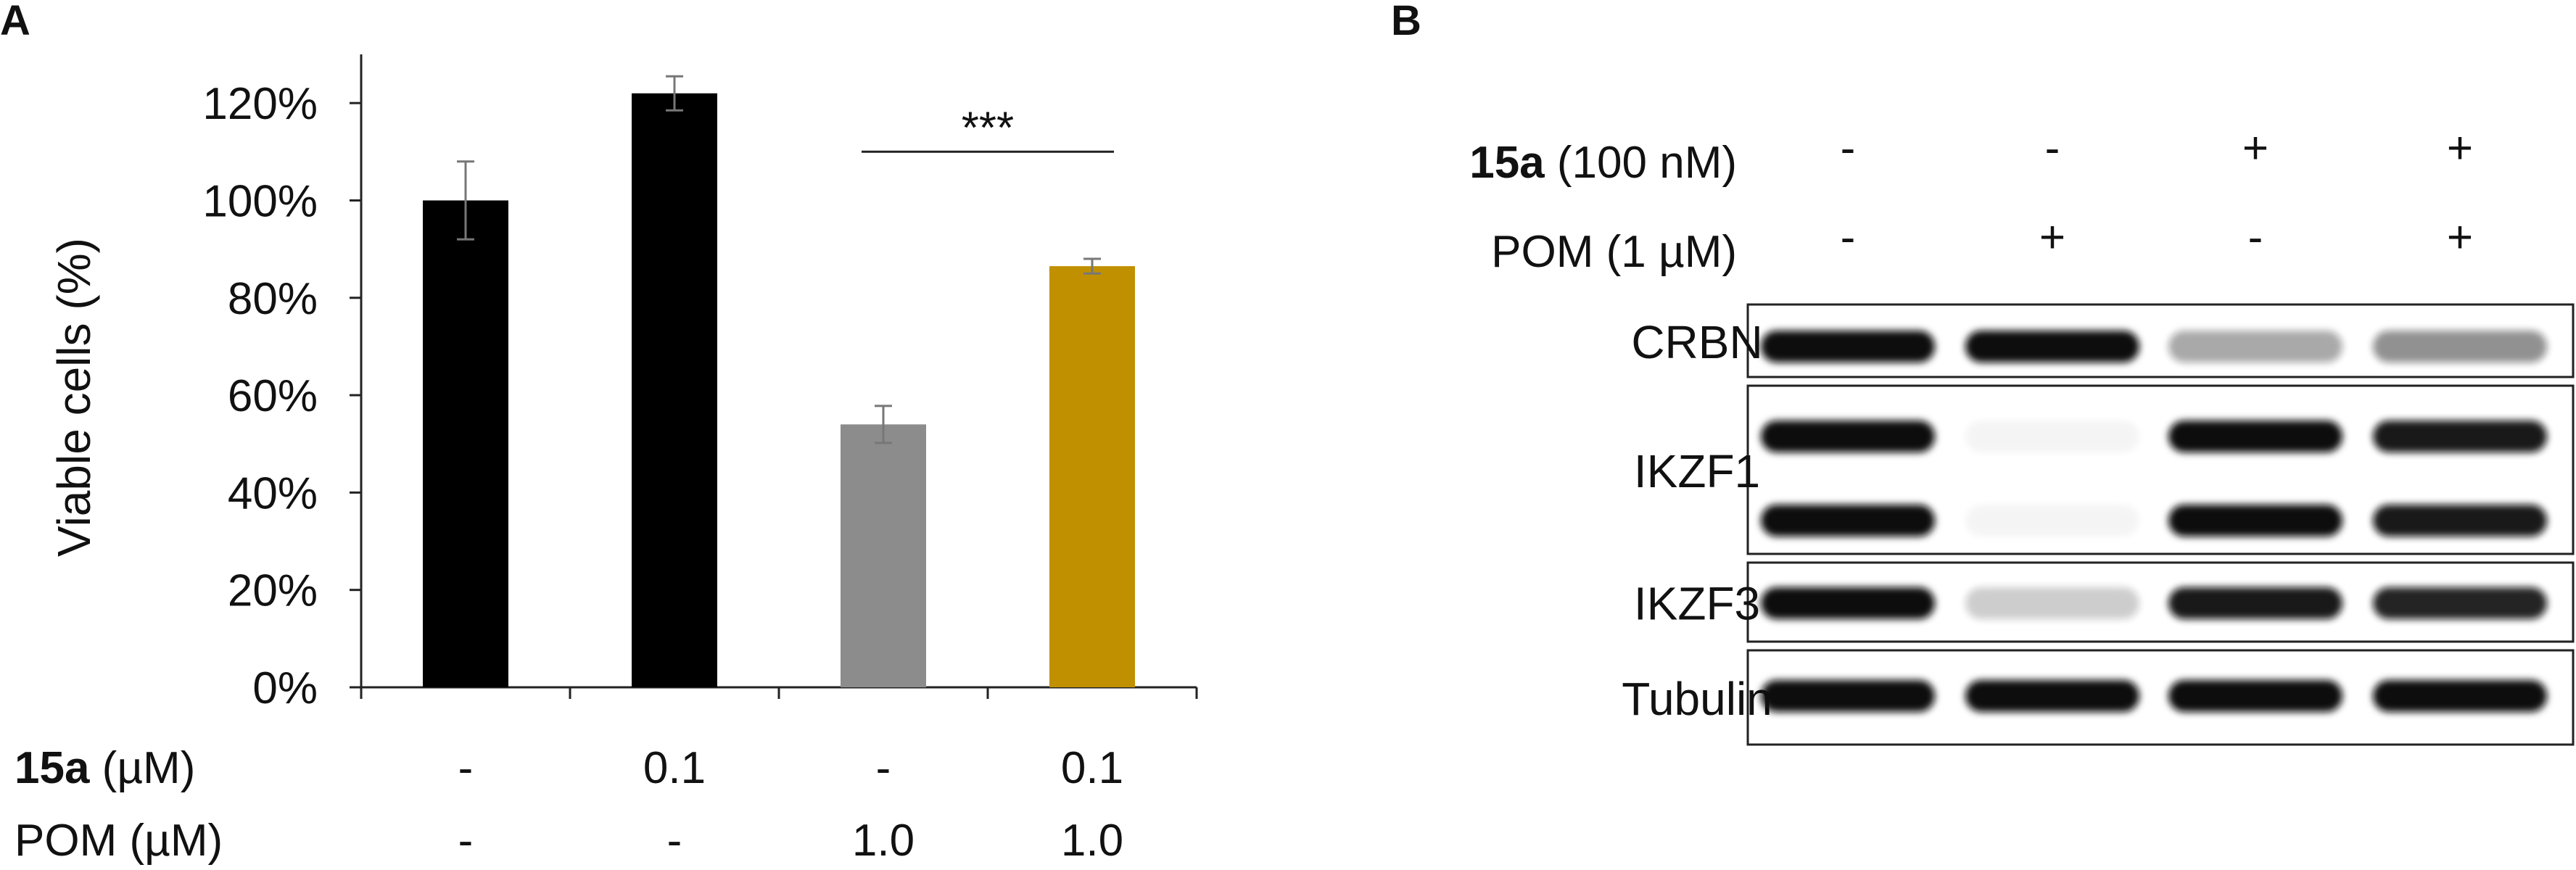 The height and width of the screenshot is (870, 2576). Describe the element at coordinates (1696, 342) in the screenshot. I see `blot-row-label: CRBN` at that location.